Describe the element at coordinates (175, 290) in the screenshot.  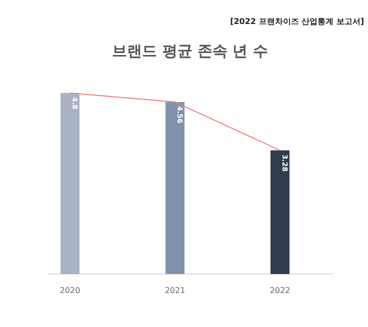
I see `x-tick-label: 2021` at that location.